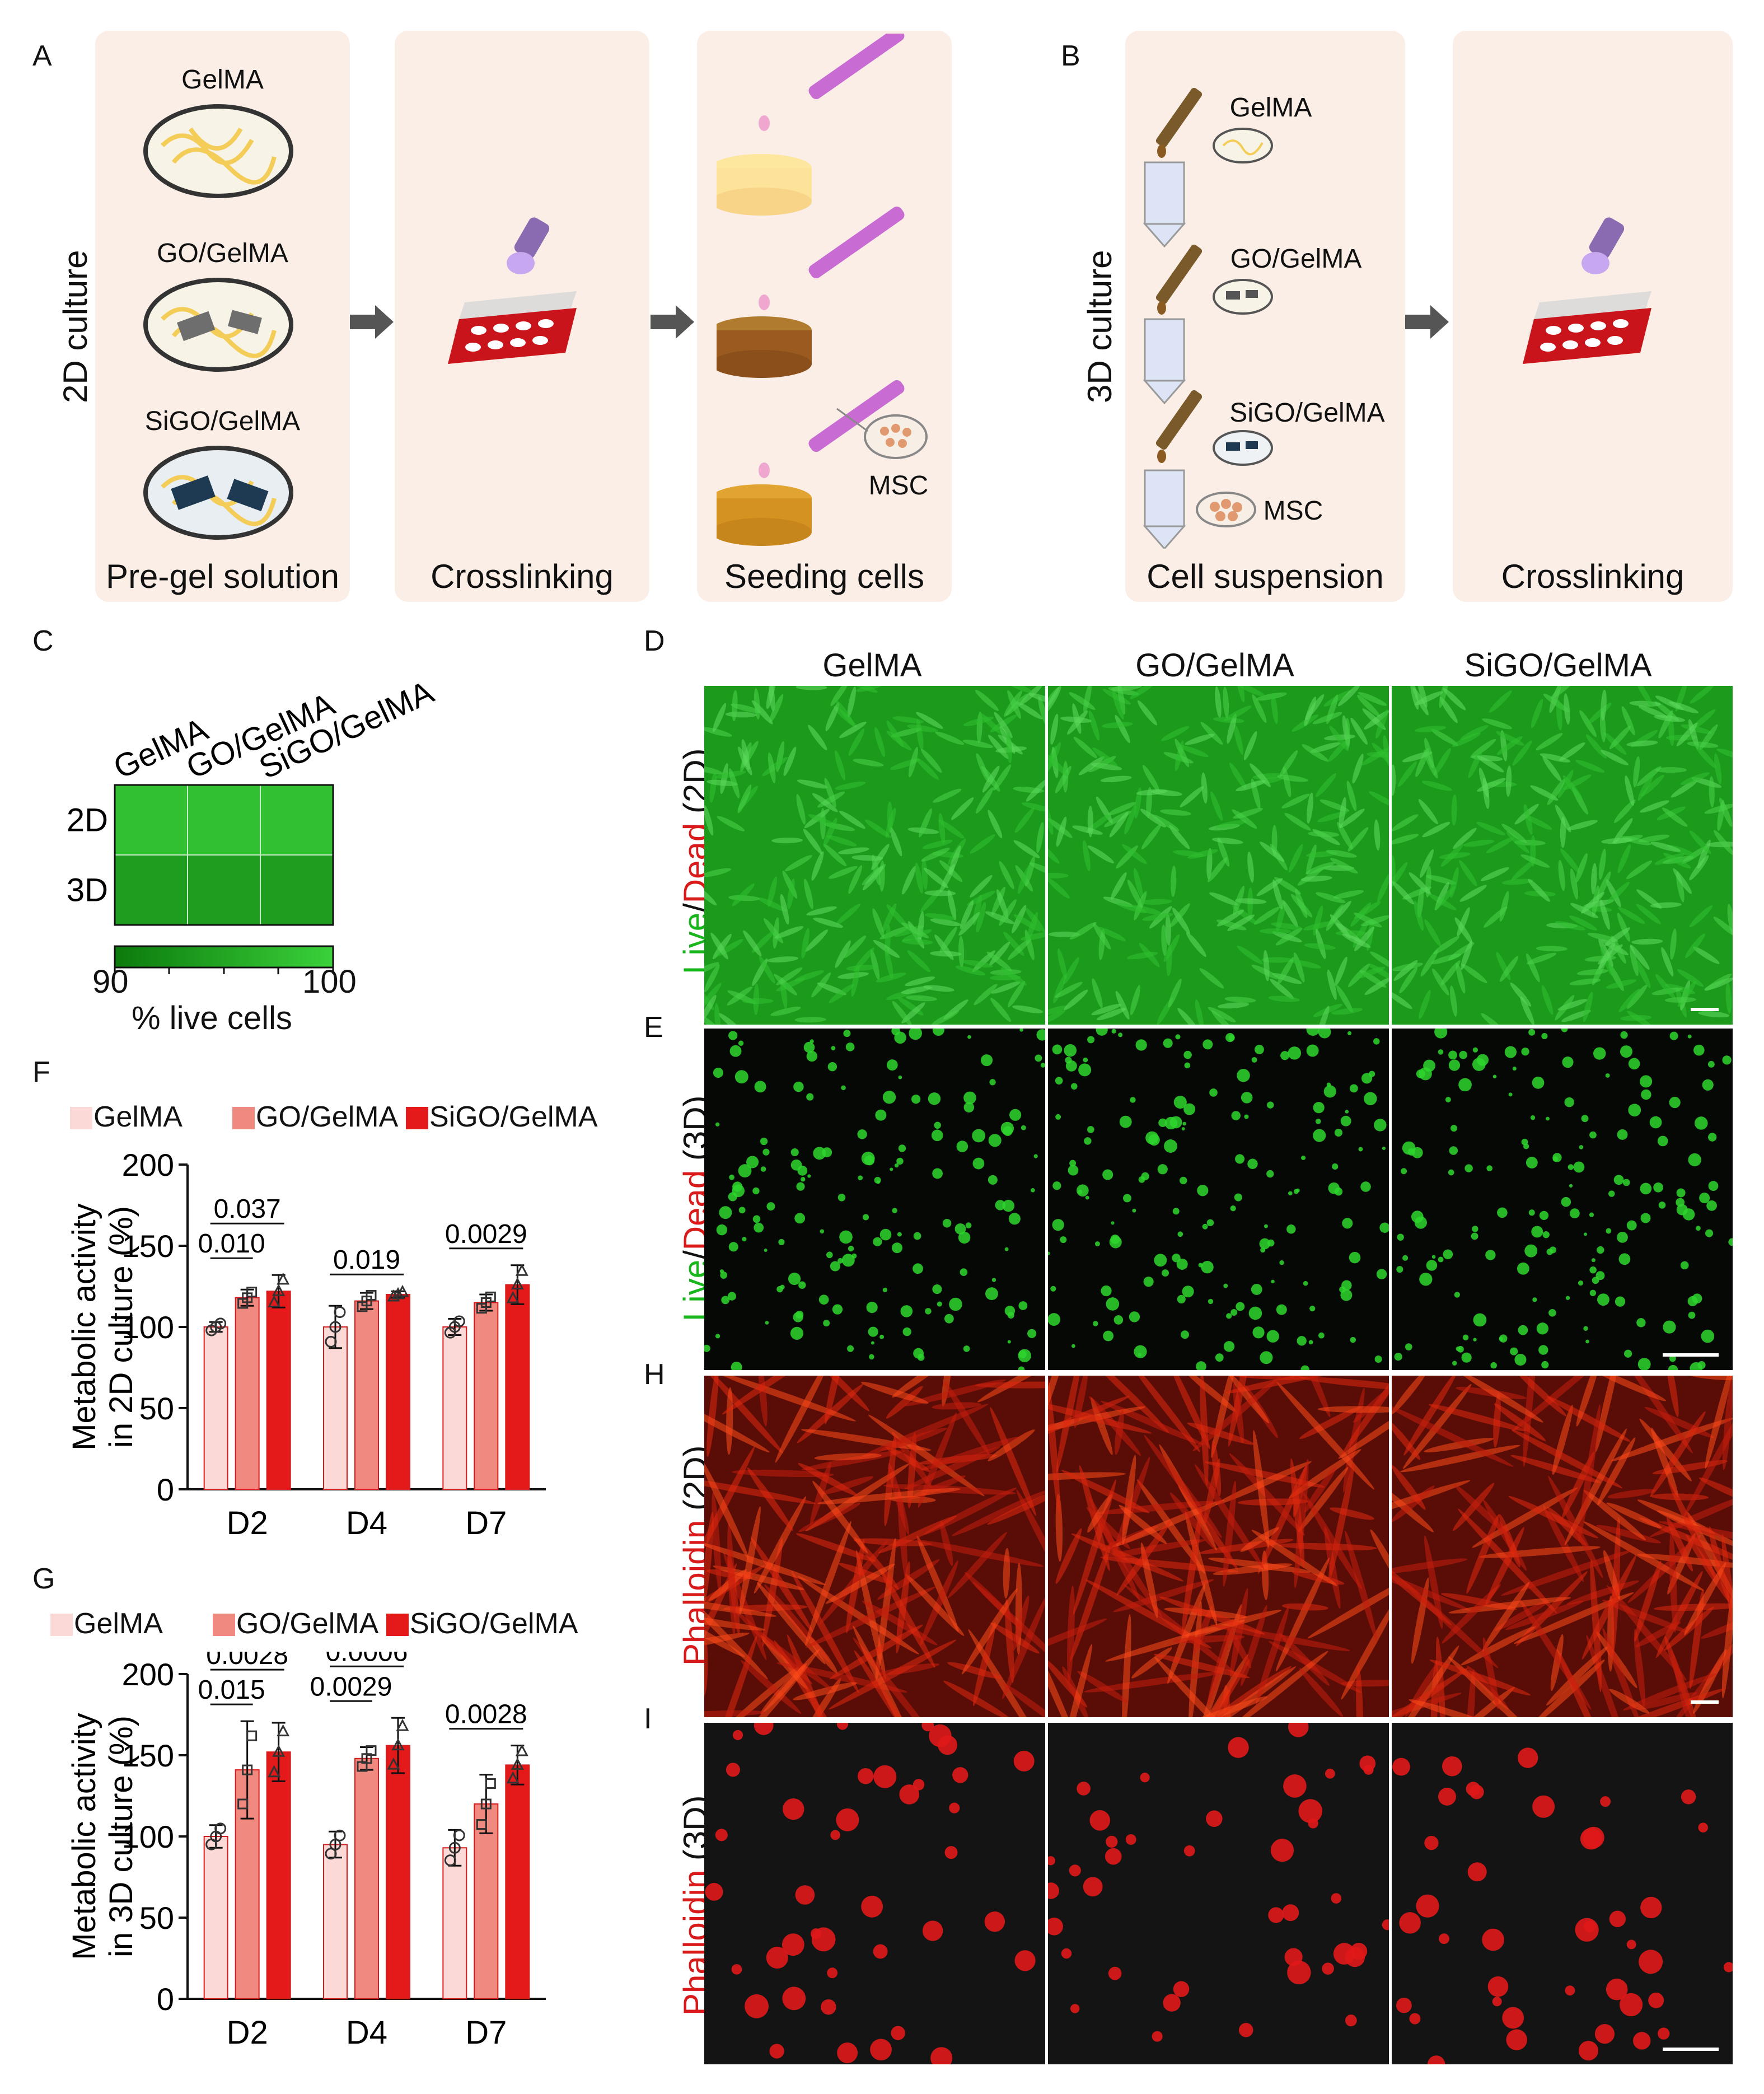 The image size is (1764, 2094). Describe the element at coordinates (75, 326) in the screenshot. I see `panel-a-side-label: 2D culture` at that location.